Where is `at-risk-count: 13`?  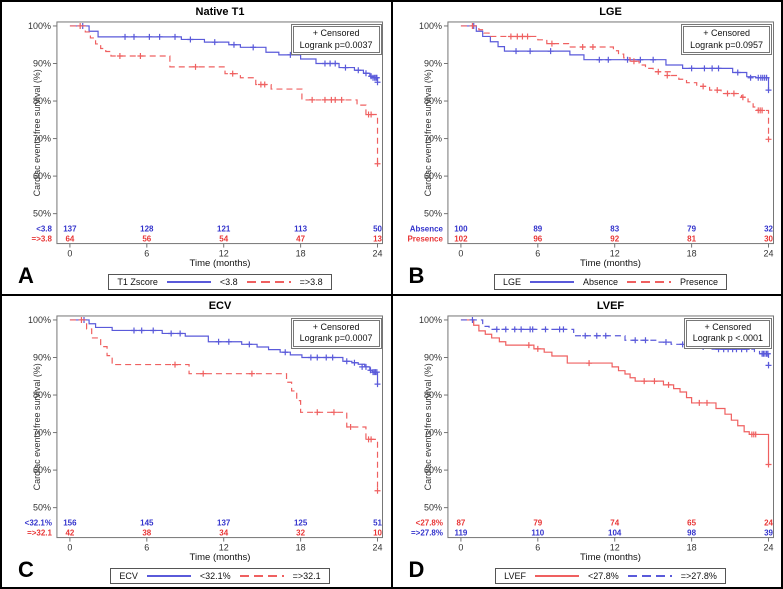
at-risk-count: 13 is located at coordinates (377, 239).